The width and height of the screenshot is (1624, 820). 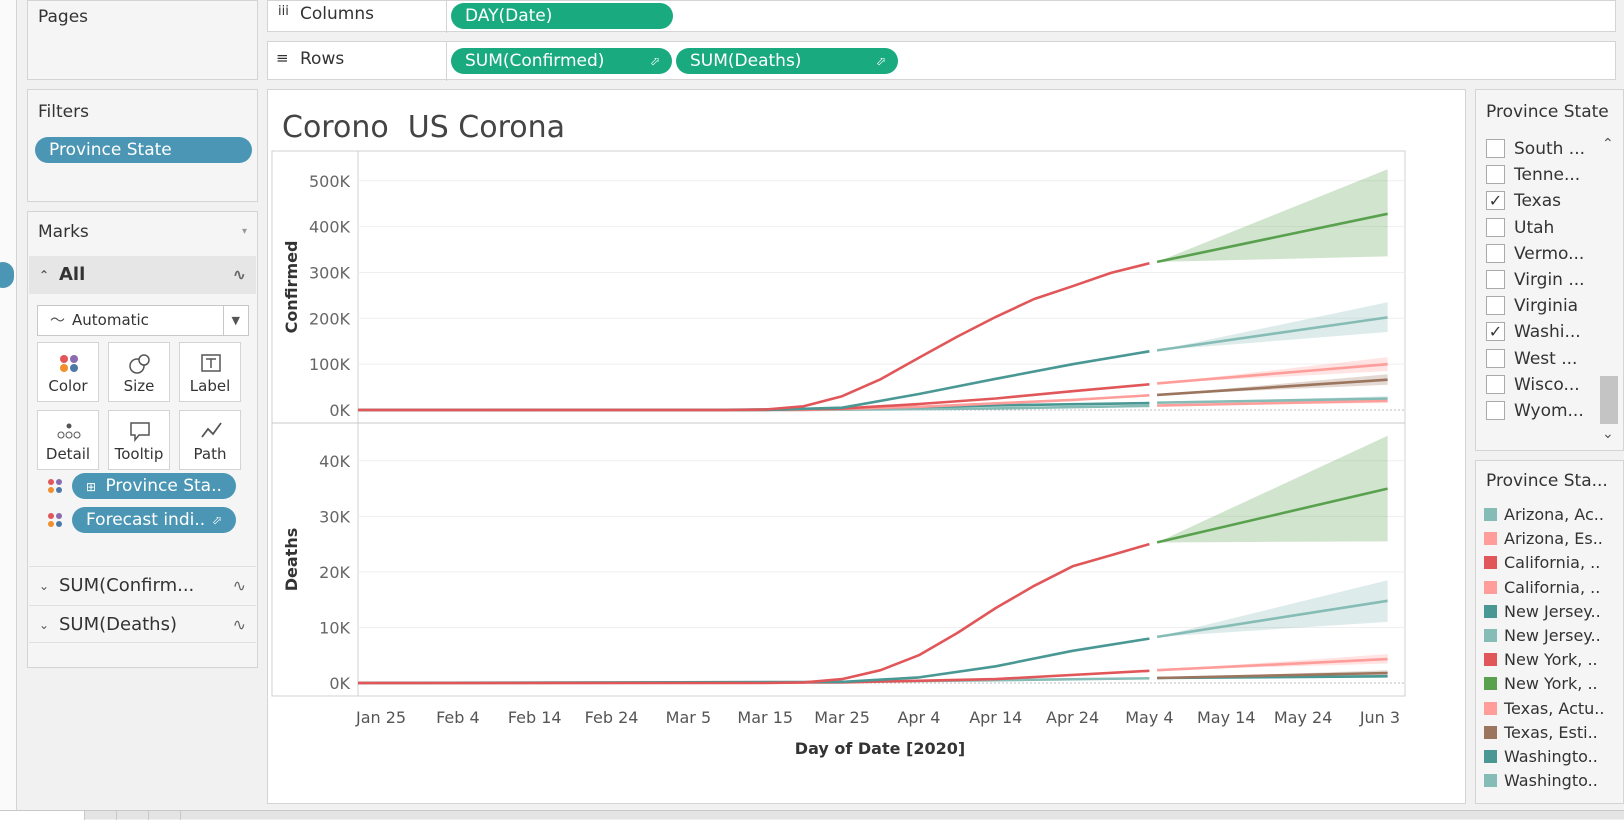 What do you see at coordinates (334, 572) in the screenshot?
I see `y-tick-label: 20K` at bounding box center [334, 572].